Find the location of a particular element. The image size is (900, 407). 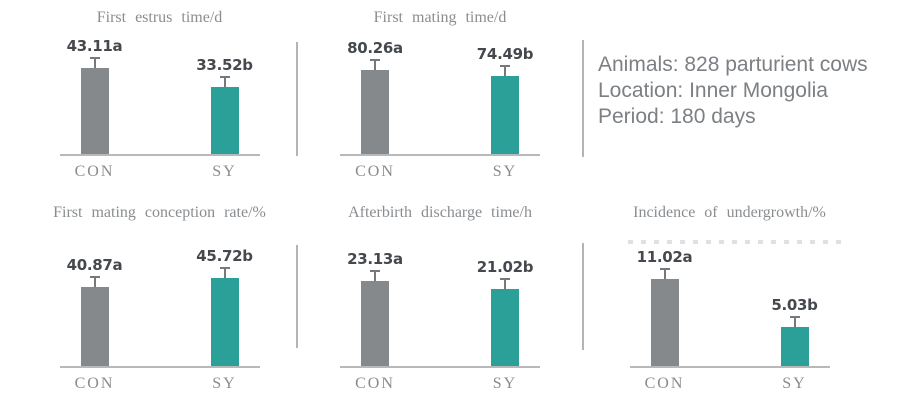

bar-group-sy: 74.49b is located at coordinates (505, 99).